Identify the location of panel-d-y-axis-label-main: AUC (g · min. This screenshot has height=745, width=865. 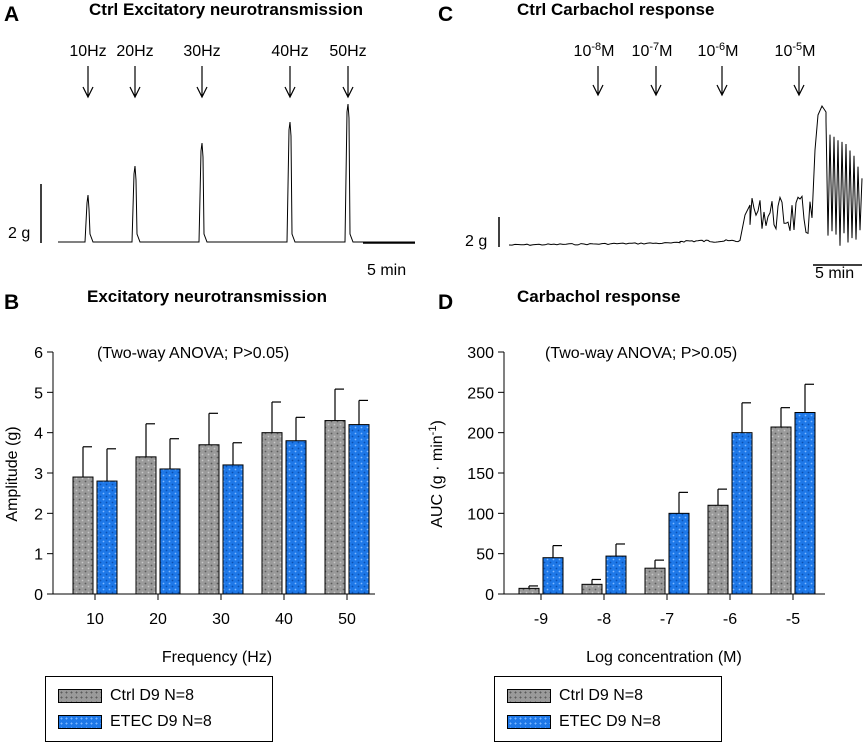
(437, 481).